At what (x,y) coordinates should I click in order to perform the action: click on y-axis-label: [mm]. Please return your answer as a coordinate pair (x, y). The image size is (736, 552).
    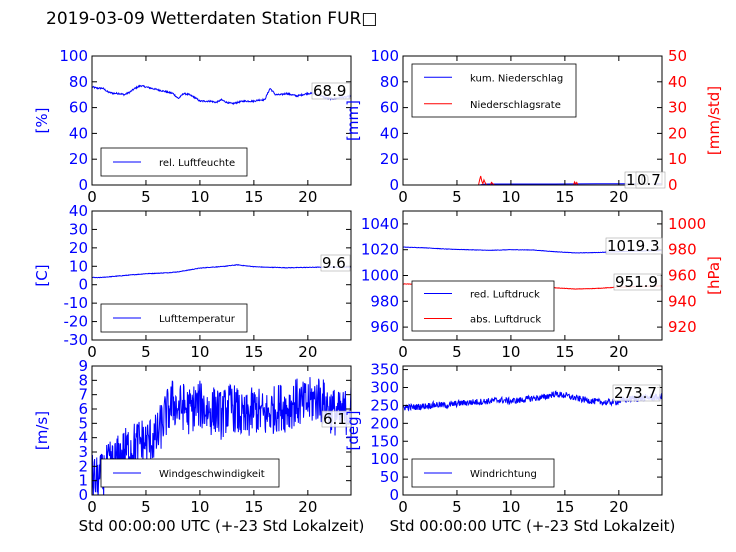
    Looking at the image, I should click on (353, 120).